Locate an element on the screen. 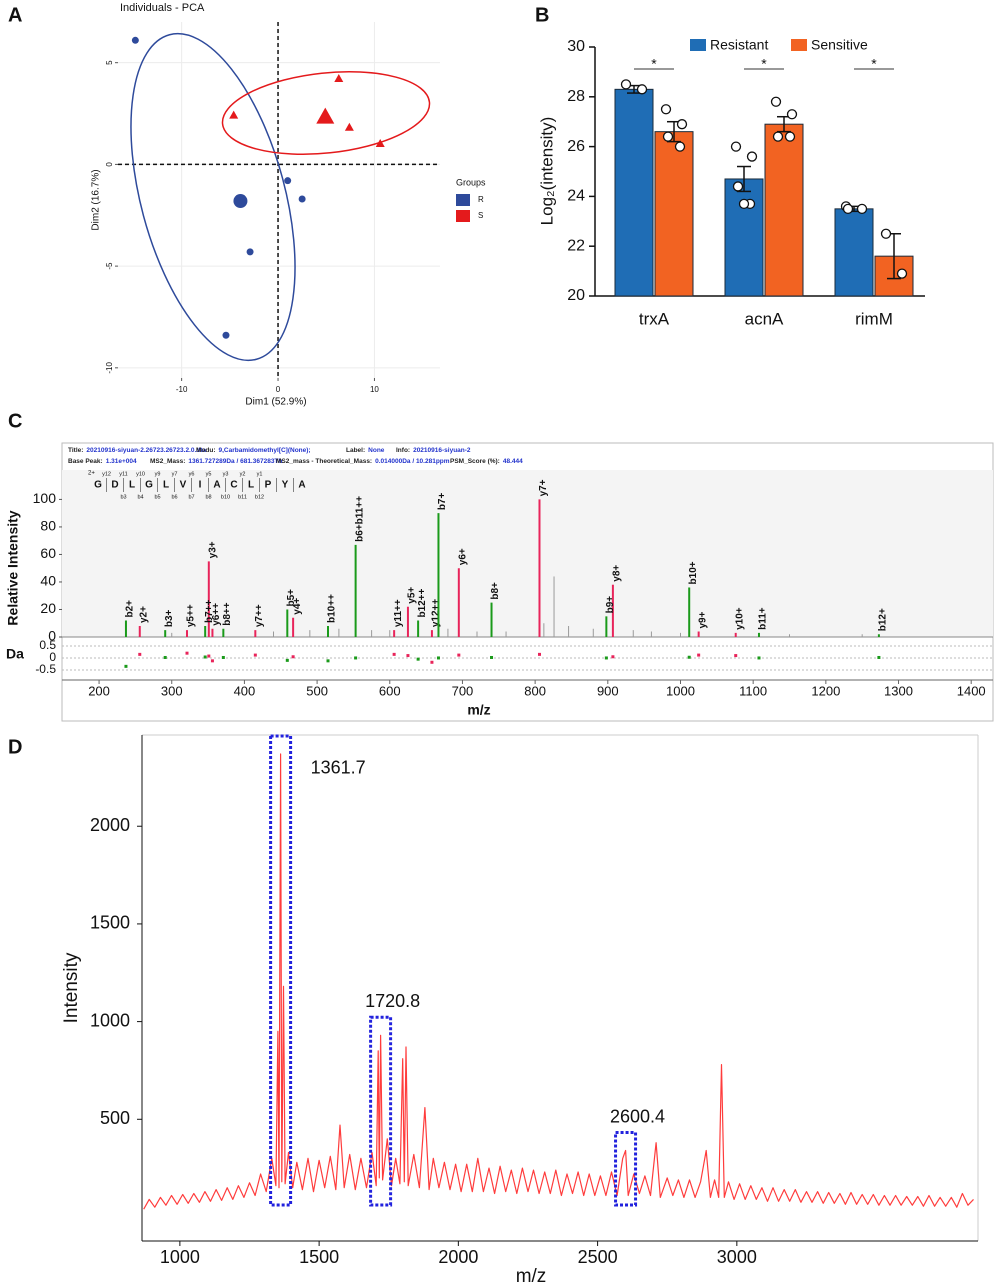  header-value: None is located at coordinates (376, 450).